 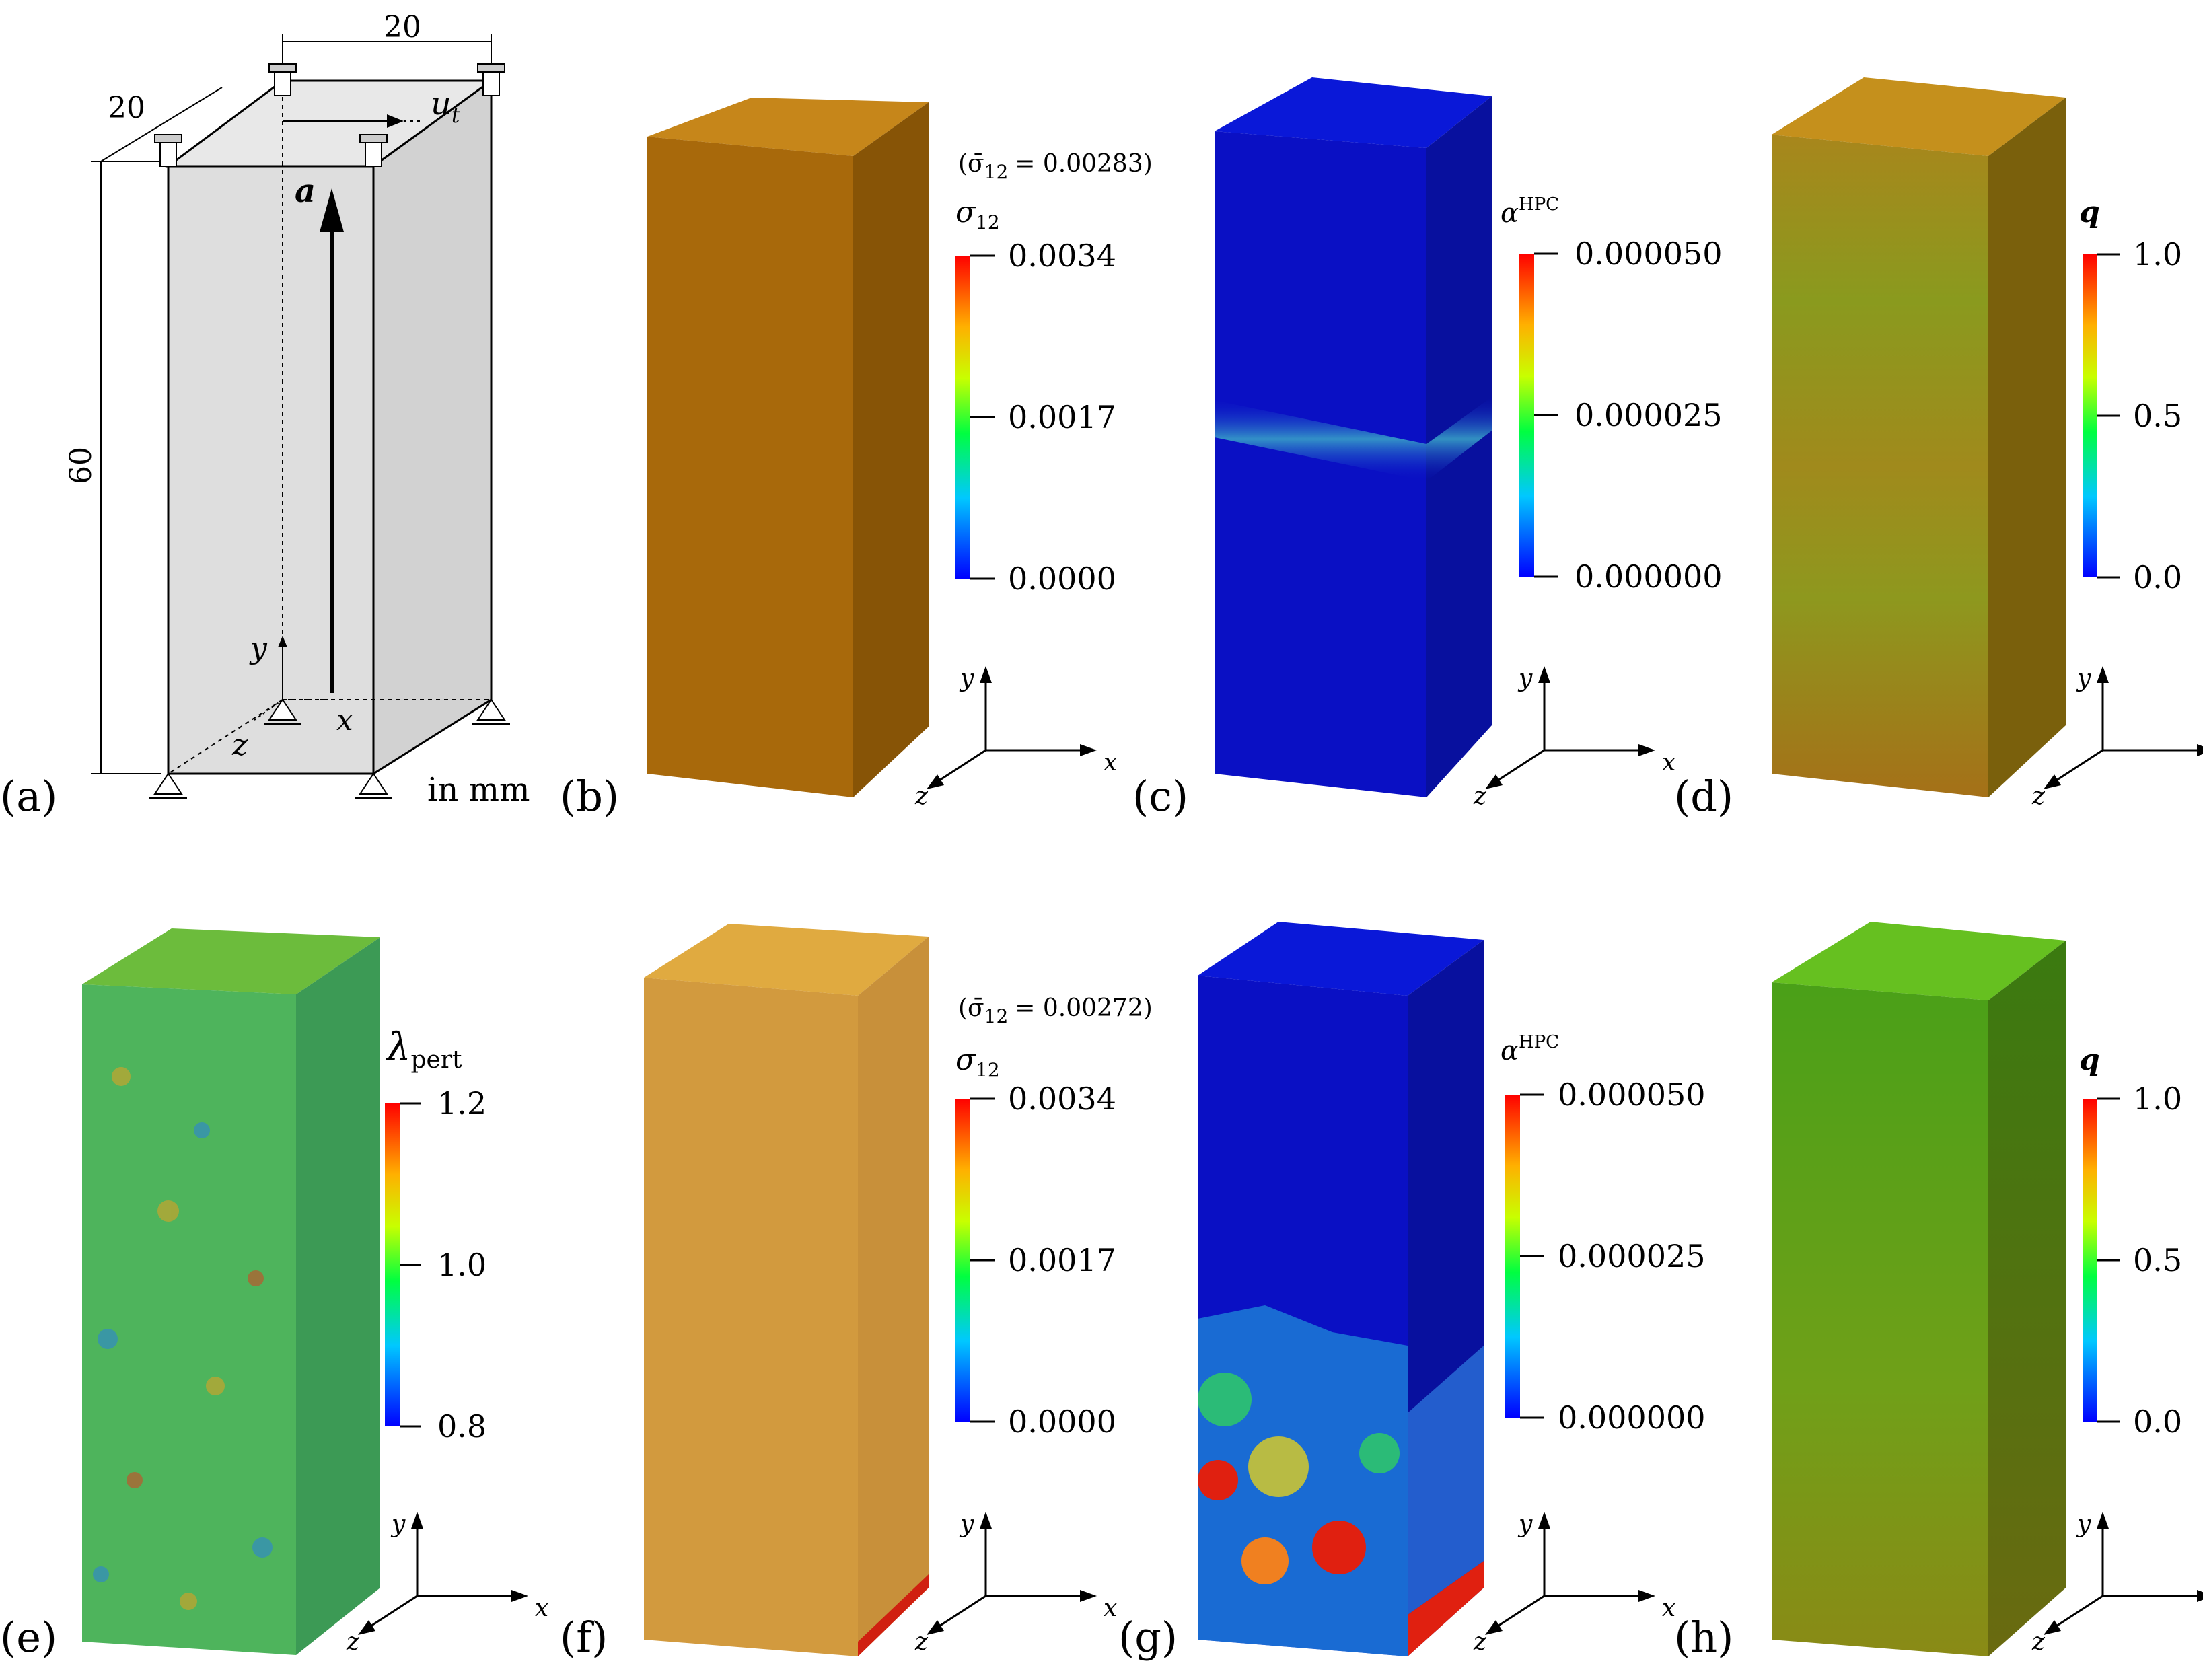 I want to click on vector-label: a, so click(x=305, y=191).